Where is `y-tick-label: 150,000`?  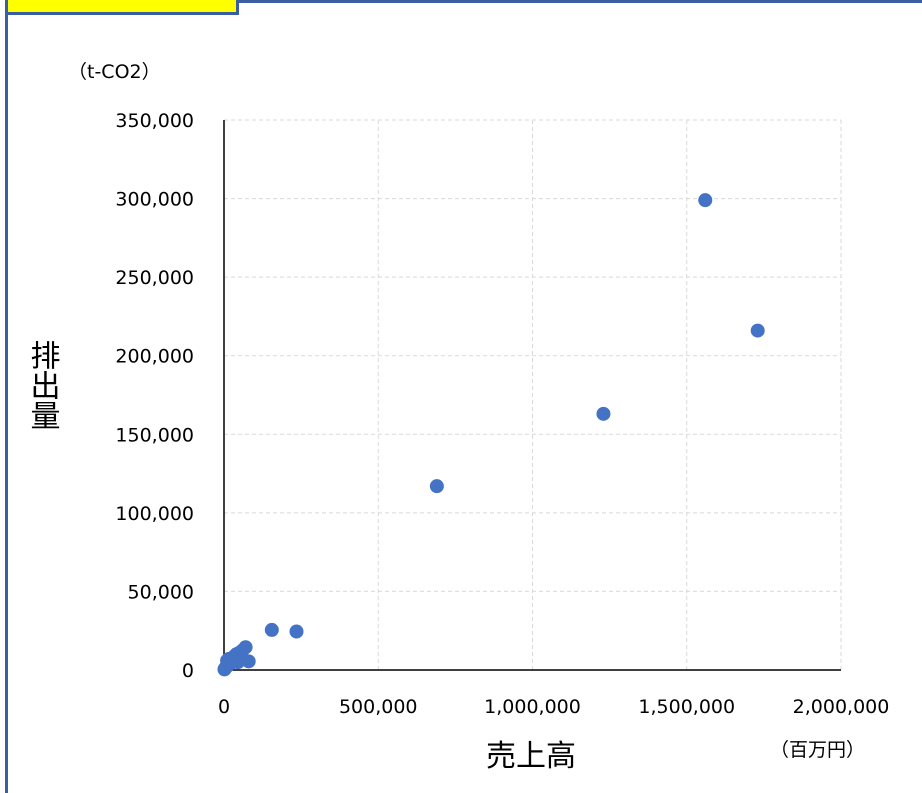
y-tick-label: 150,000 is located at coordinates (154, 435).